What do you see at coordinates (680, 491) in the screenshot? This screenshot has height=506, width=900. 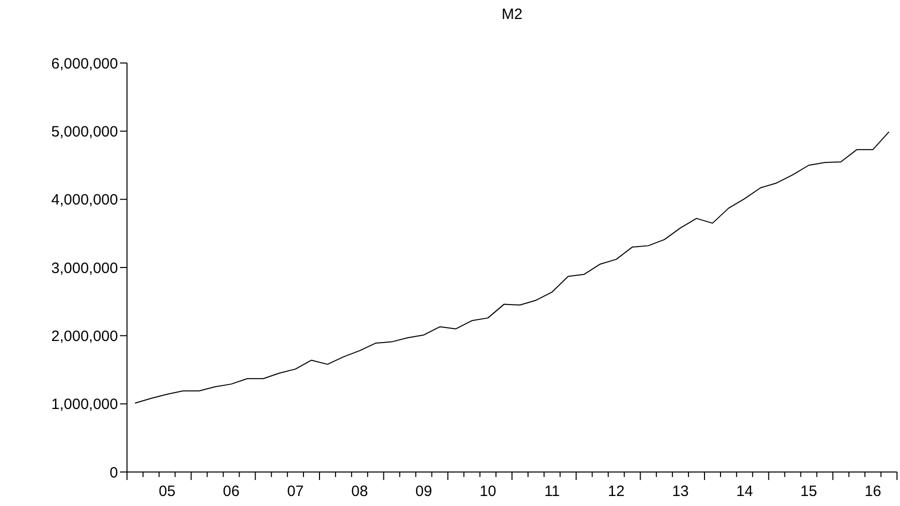 I see `x-tick-label: 13` at bounding box center [680, 491].